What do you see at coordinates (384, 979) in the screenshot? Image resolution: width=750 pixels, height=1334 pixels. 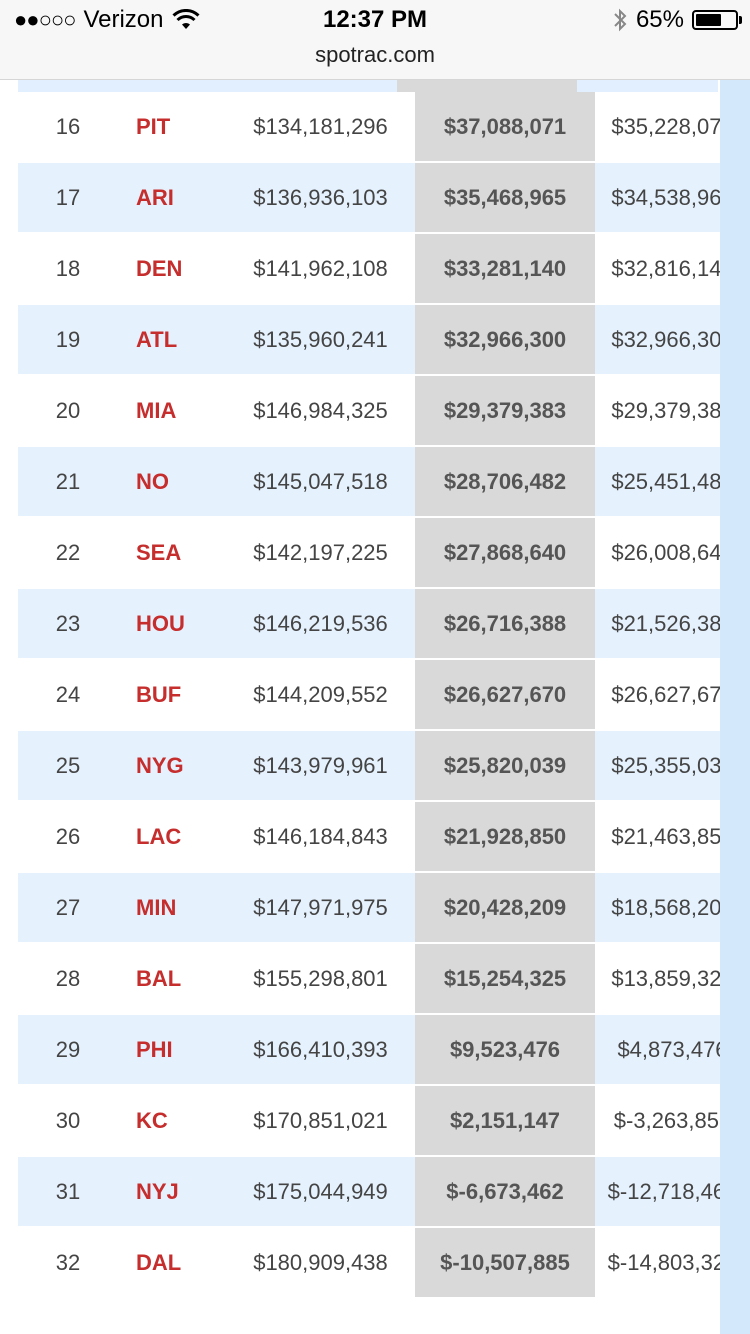 I see `table-row: 28 BAL $155,298,801 $15,254,325 $13,859,325` at bounding box center [384, 979].